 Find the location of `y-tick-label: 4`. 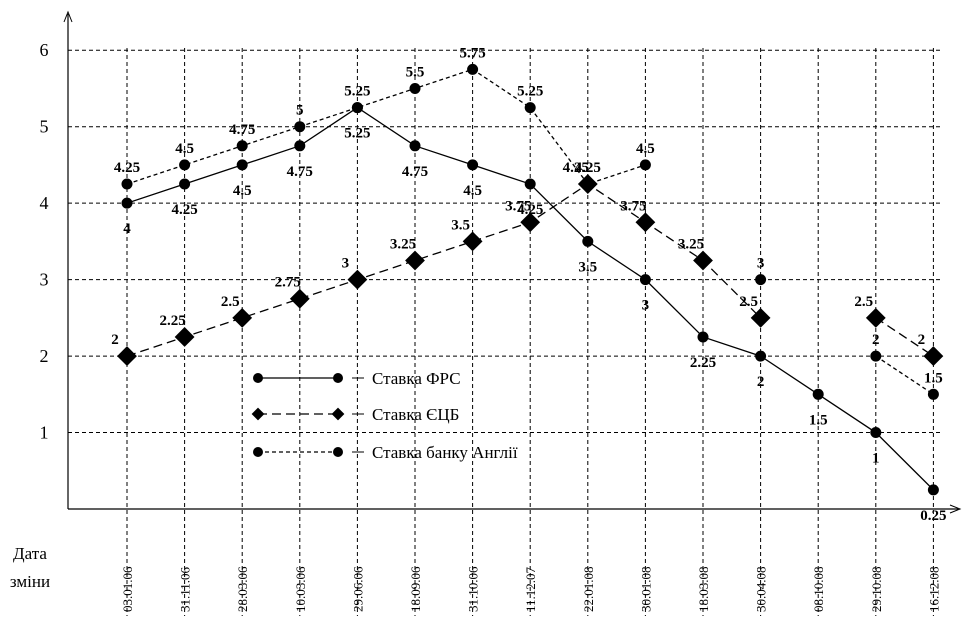

y-tick-label: 4 is located at coordinates (44, 203).